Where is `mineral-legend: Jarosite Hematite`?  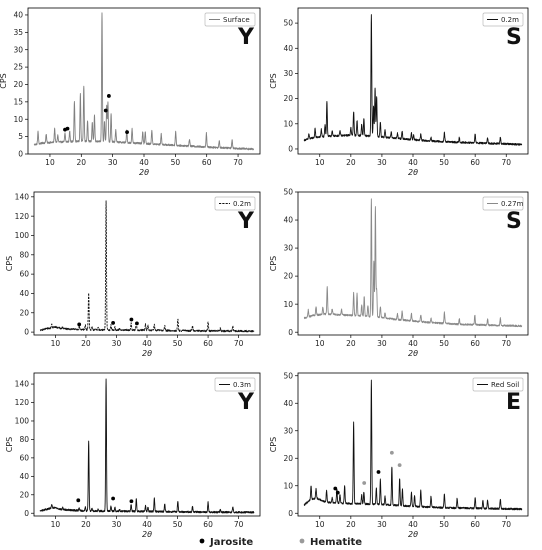
mineral-legend: Jarosite Hematite is located at coordinates (280, 542).